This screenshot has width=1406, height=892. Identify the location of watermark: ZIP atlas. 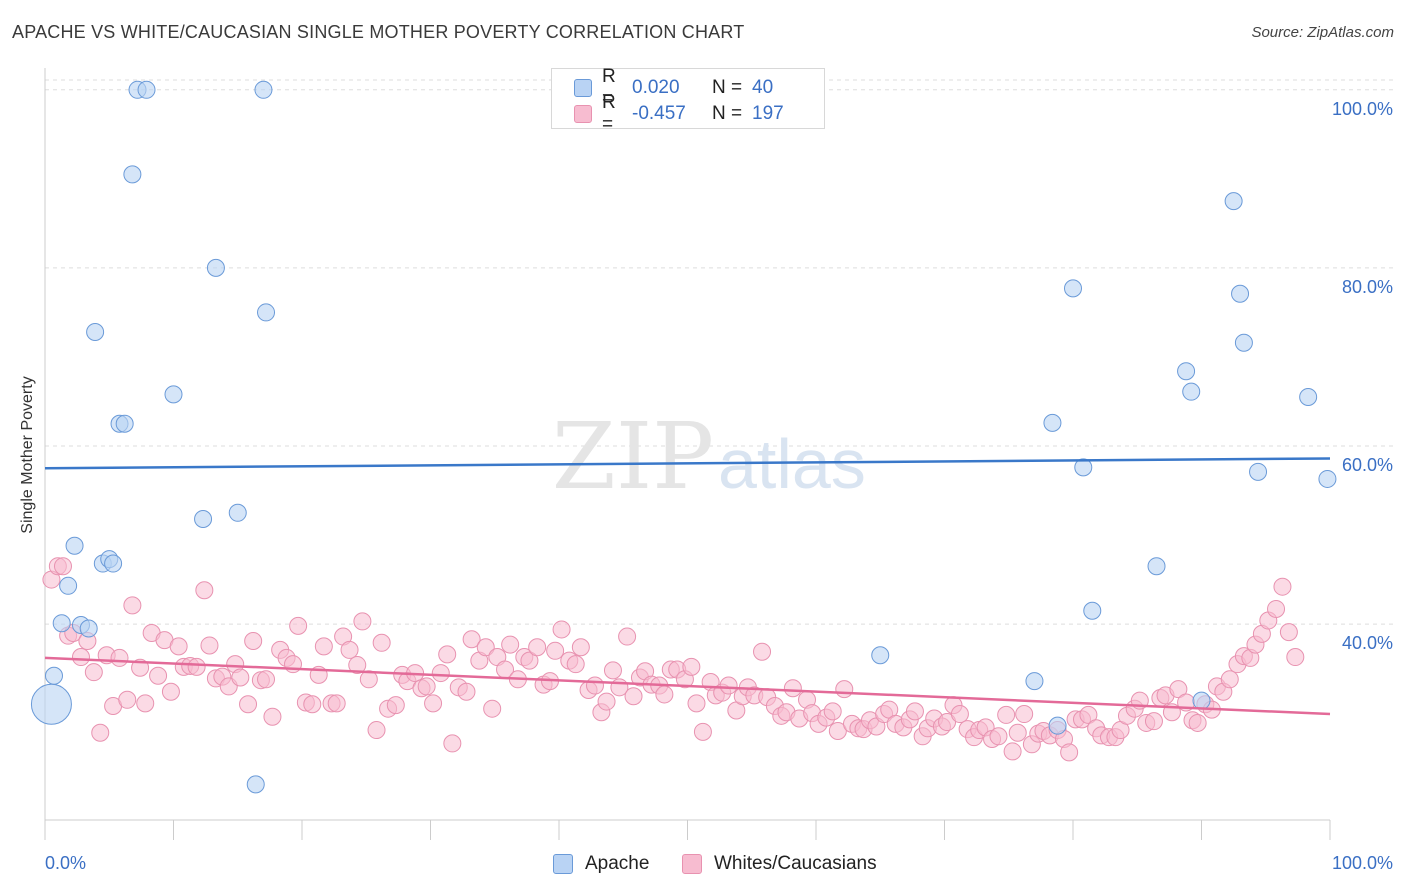
(709, 456).